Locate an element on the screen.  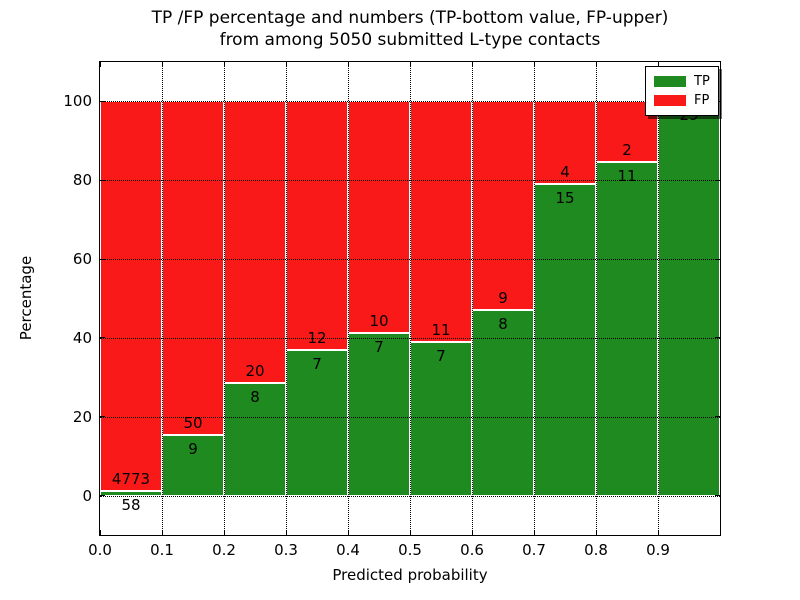
x-tick-label: 0.0 is located at coordinates (100, 550).